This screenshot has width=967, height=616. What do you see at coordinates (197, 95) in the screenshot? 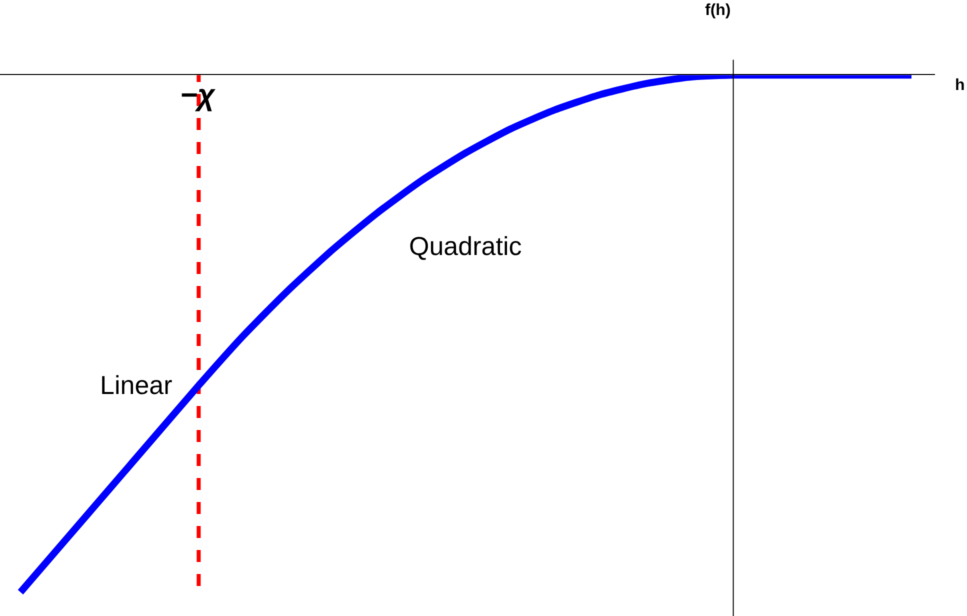
I see `text: −χ` at bounding box center [197, 95].